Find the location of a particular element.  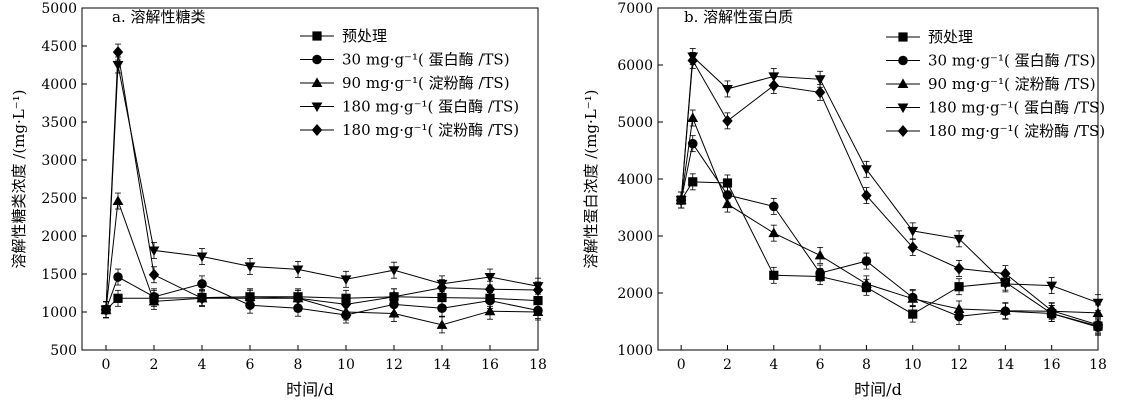

x-tick-label: 16 is located at coordinates (1052, 365).